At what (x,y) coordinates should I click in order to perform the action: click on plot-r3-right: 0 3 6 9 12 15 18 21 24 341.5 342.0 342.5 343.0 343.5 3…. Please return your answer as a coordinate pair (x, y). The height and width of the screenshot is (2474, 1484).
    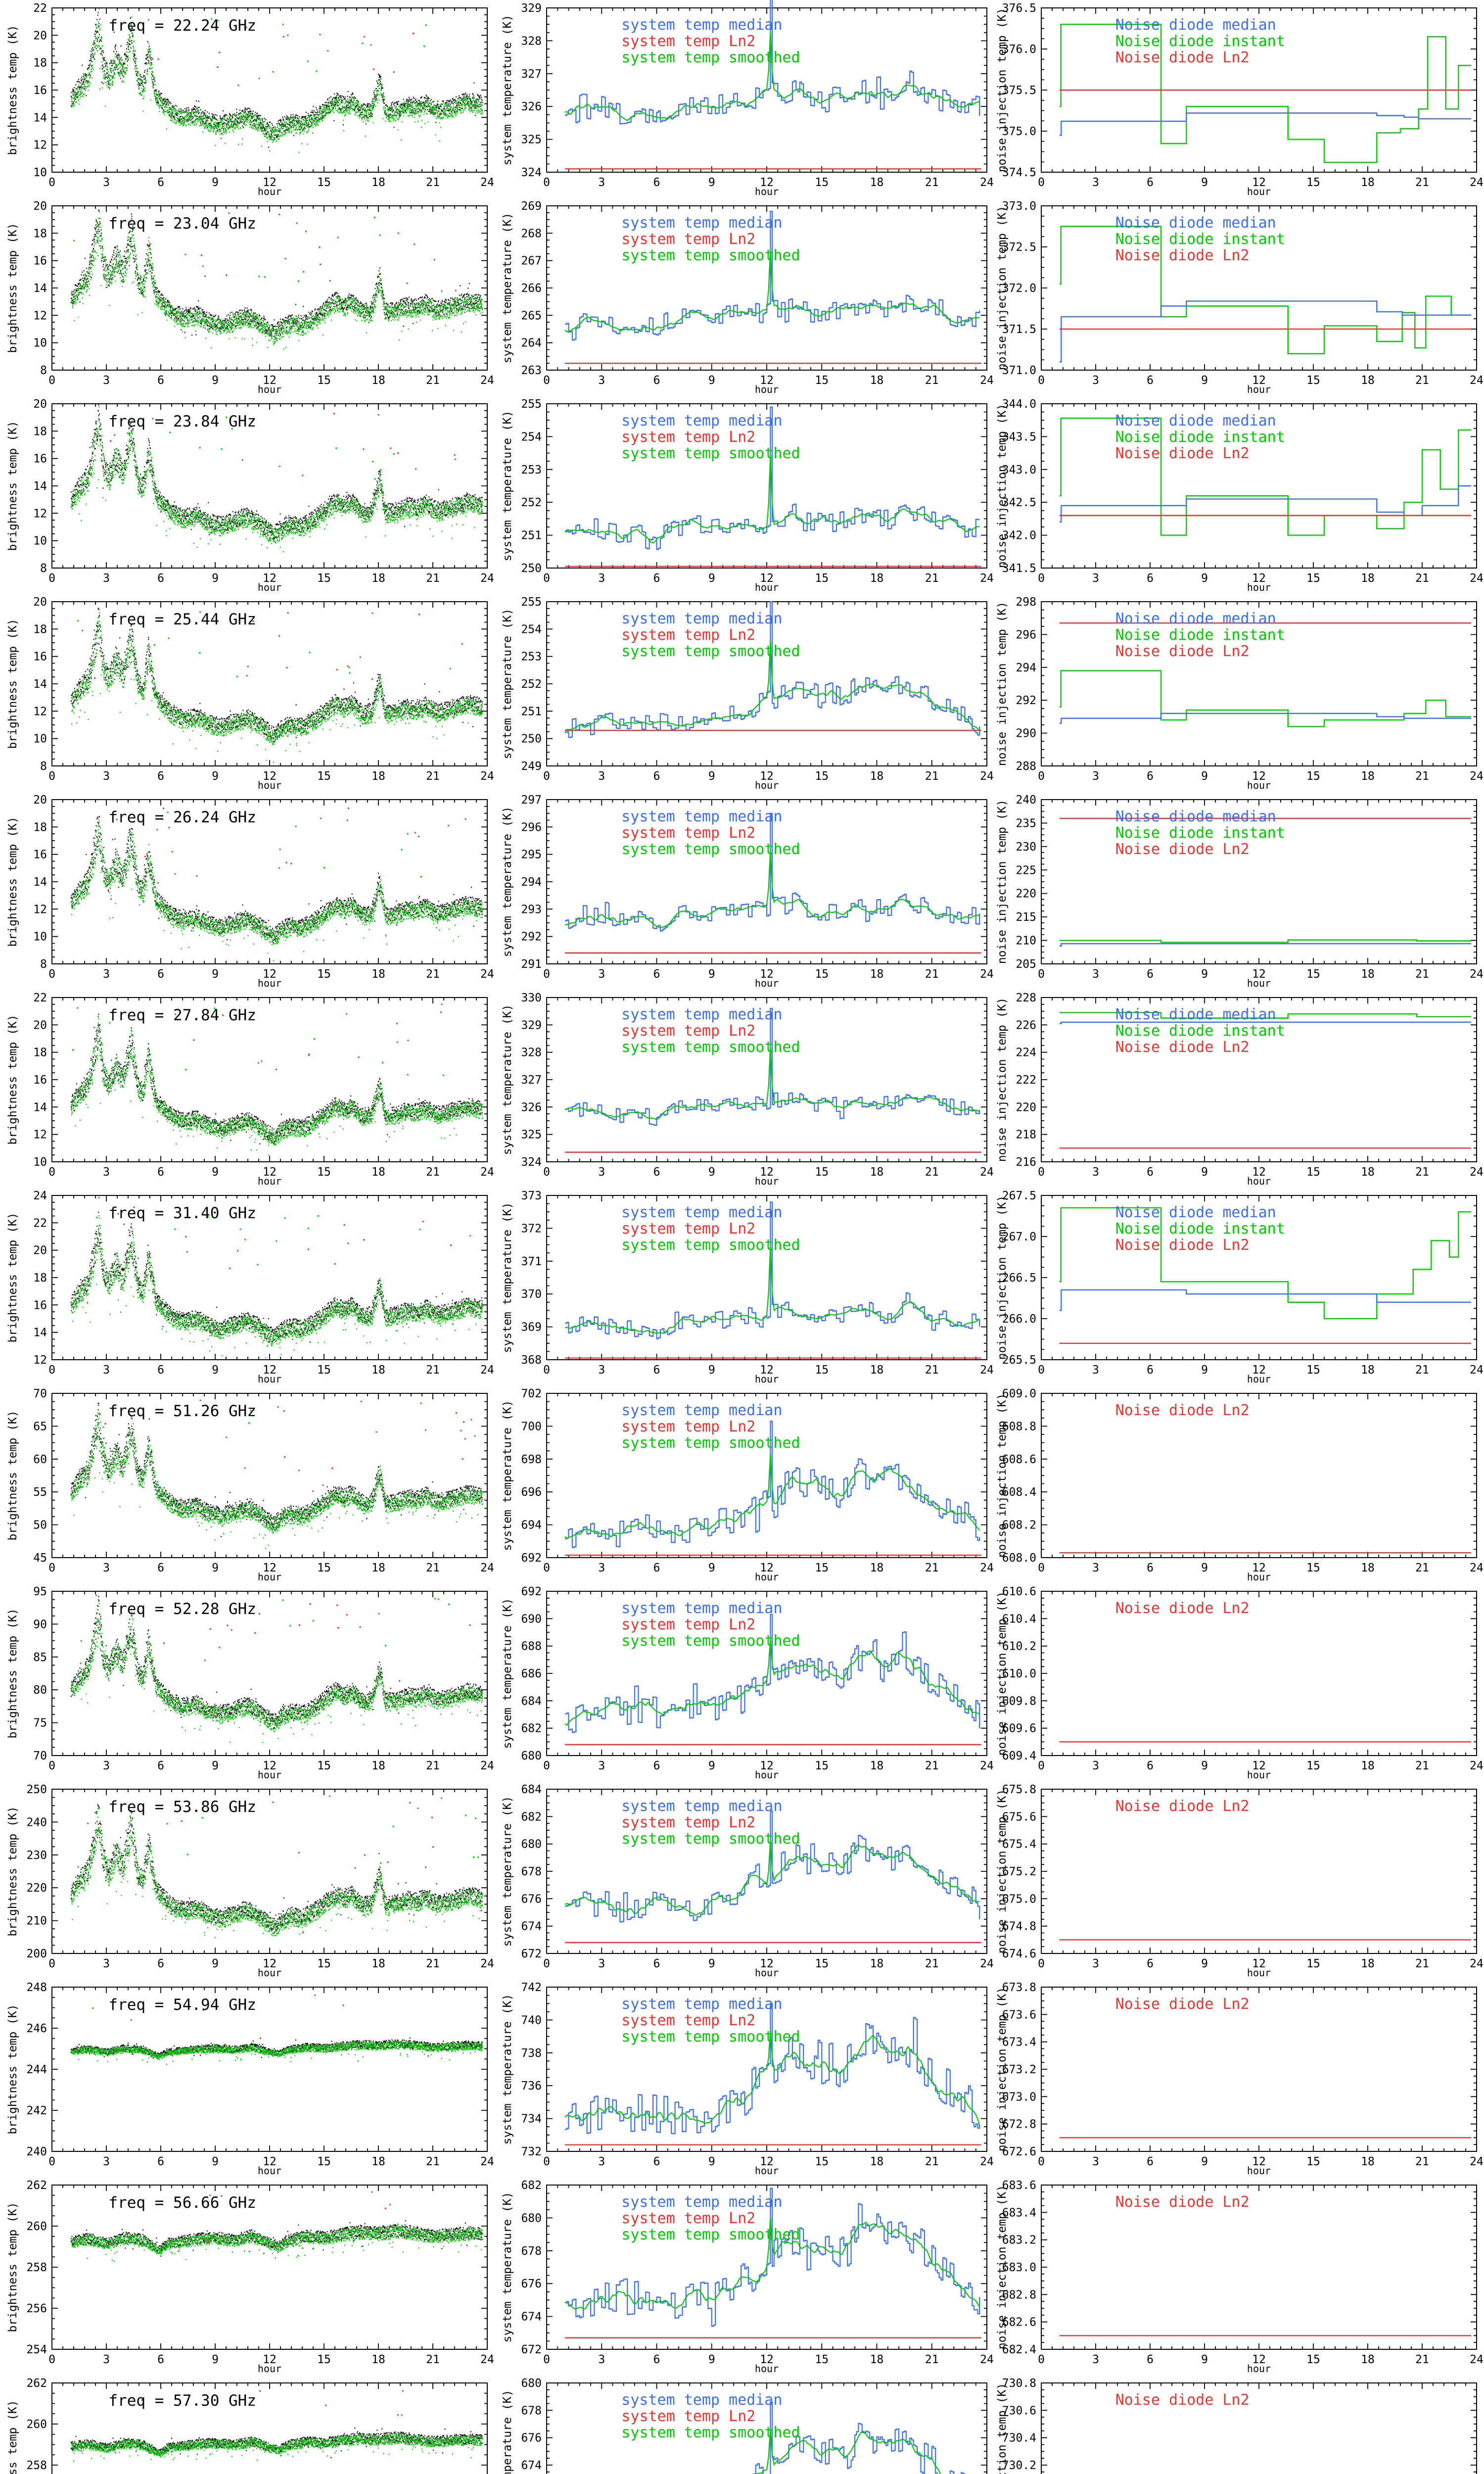
    Looking at the image, I should click on (1240, 496).